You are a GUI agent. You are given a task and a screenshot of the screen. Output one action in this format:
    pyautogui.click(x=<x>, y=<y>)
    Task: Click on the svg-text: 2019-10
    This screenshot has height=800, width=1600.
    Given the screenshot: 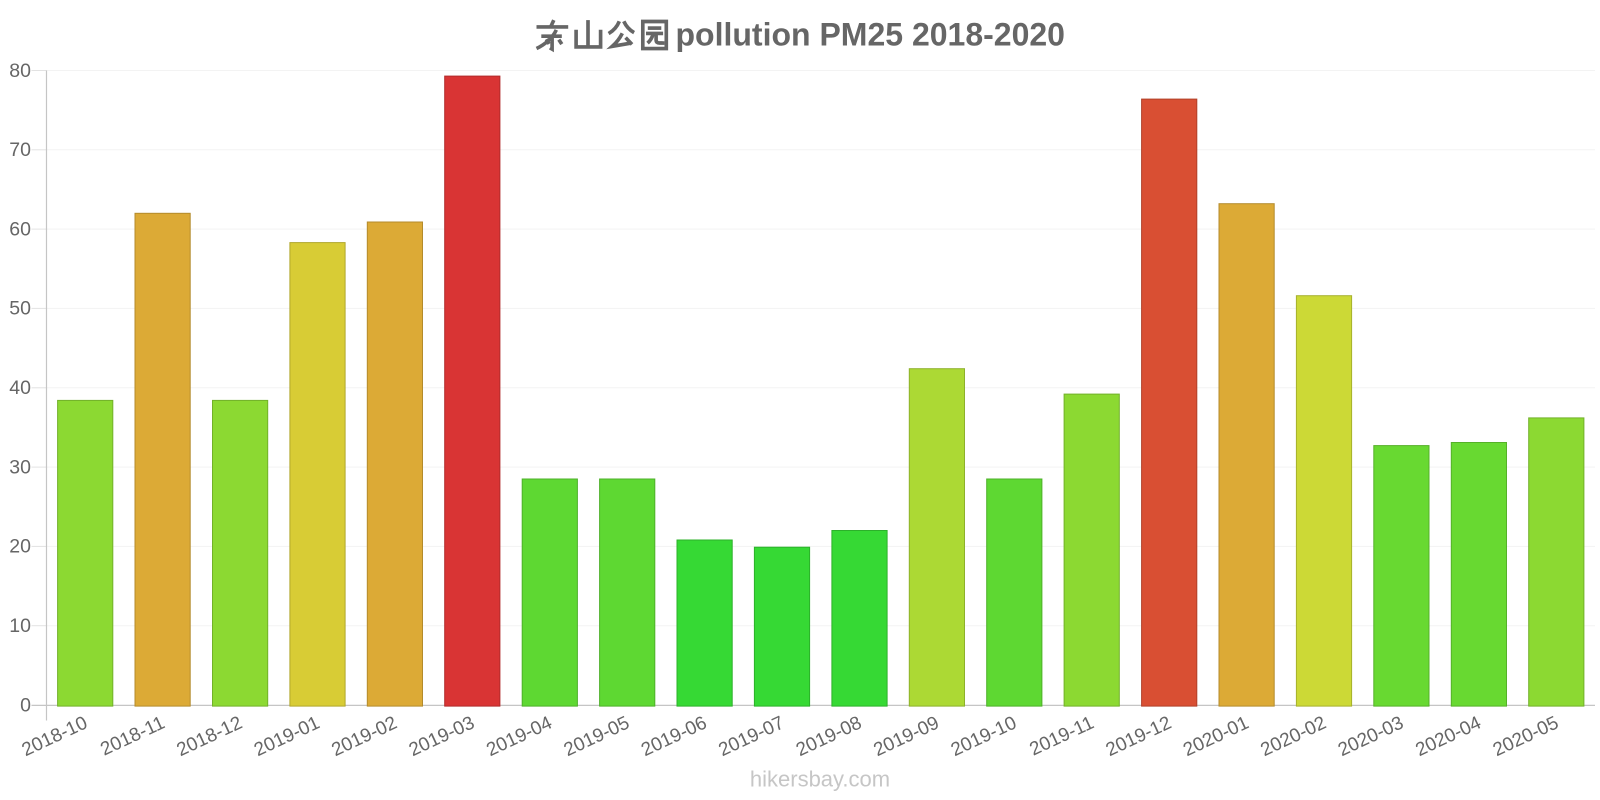 What is the action you would take?
    pyautogui.click(x=984, y=736)
    